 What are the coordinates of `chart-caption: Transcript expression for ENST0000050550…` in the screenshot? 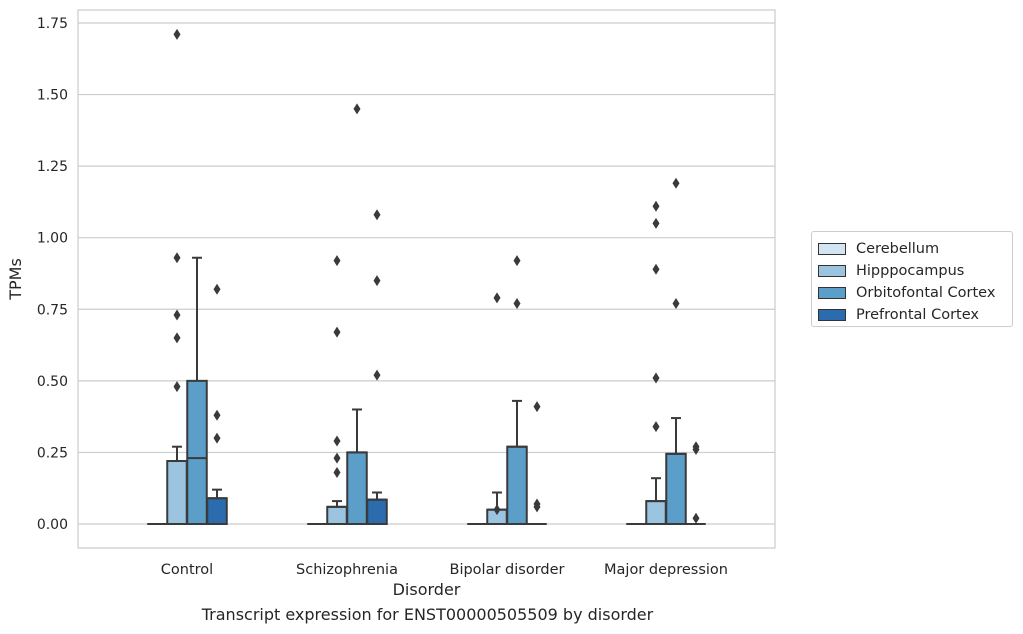 It's located at (427, 614).